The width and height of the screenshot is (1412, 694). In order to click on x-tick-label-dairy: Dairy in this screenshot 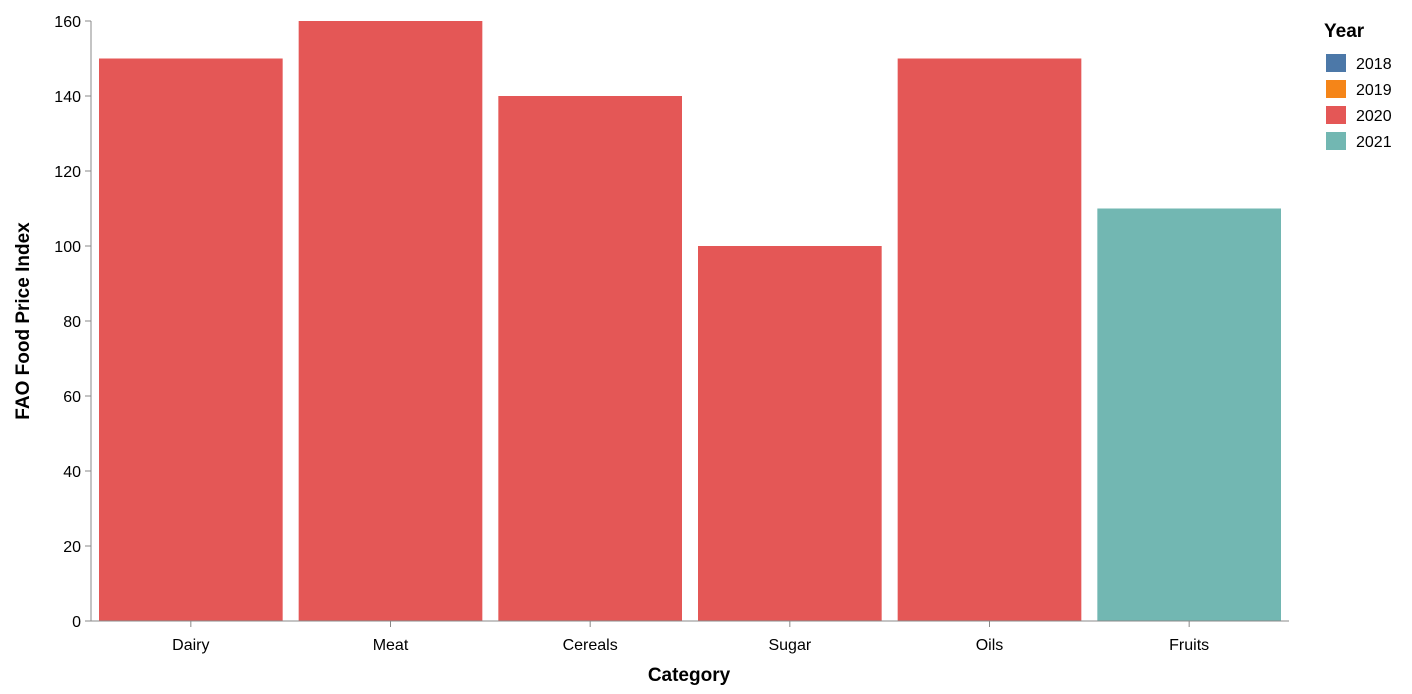, I will do `click(190, 645)`.